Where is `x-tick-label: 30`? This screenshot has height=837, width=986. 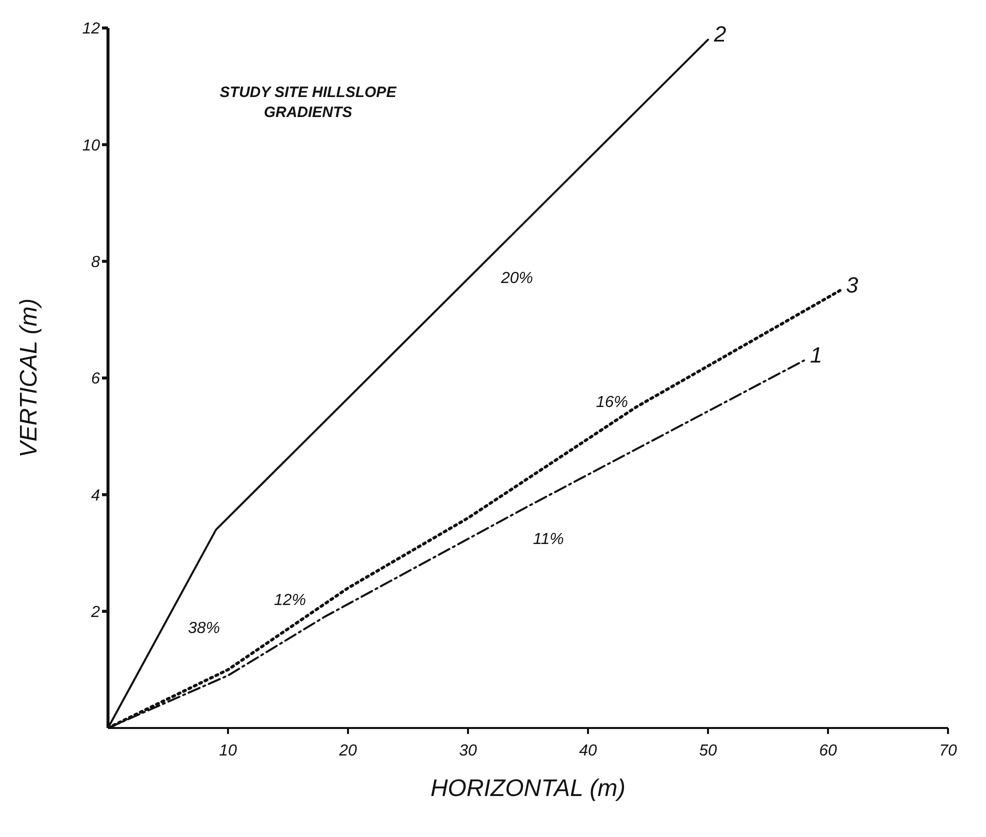 x-tick-label: 30 is located at coordinates (468, 751).